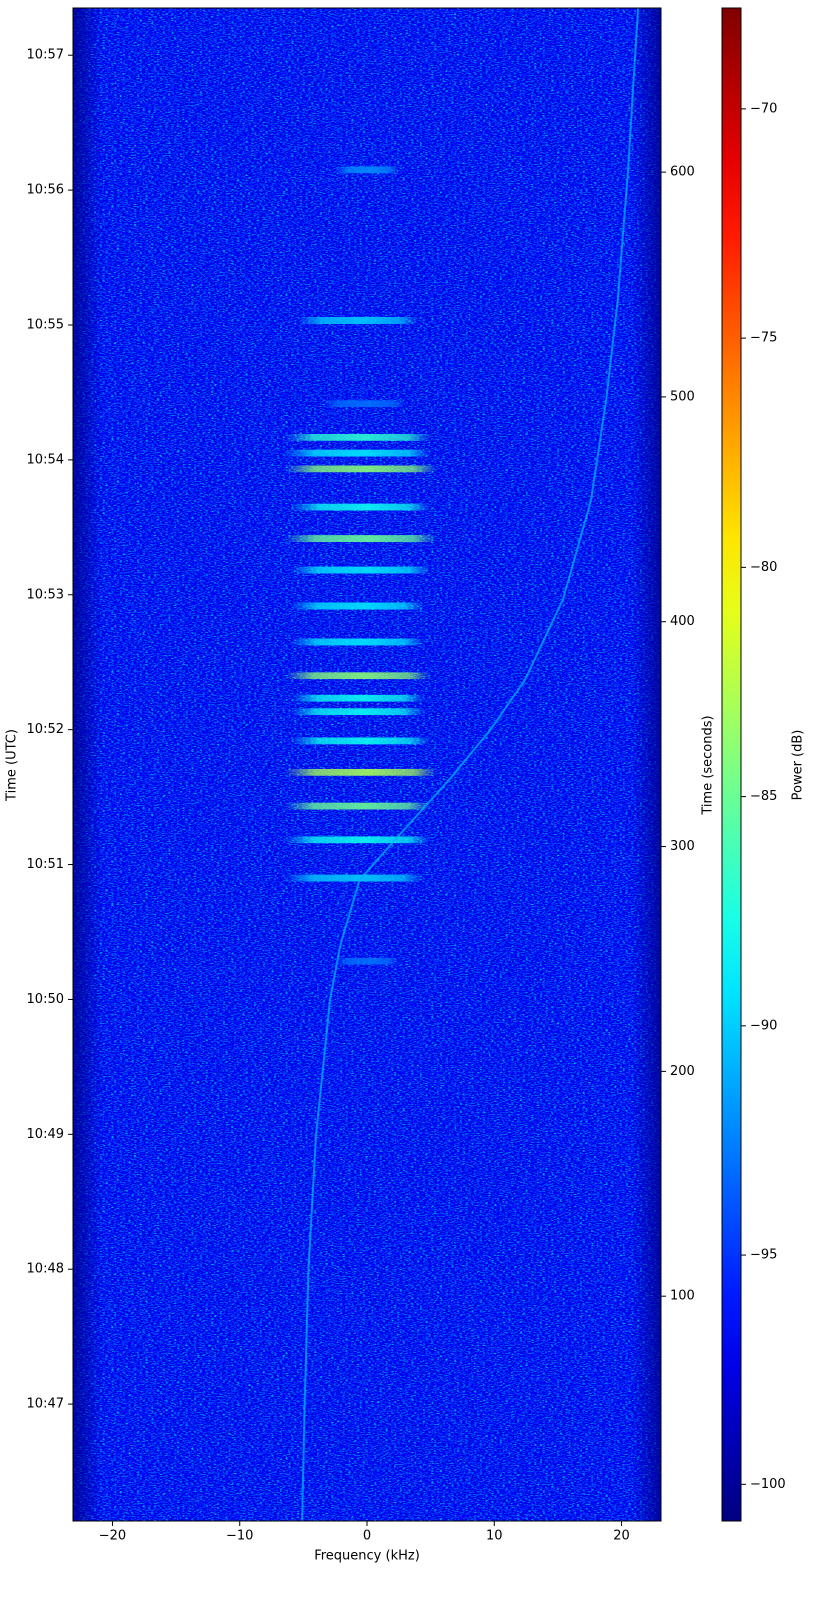 The height and width of the screenshot is (1603, 832). What do you see at coordinates (45, 324) in the screenshot?
I see `y-tick-label: 10:55` at bounding box center [45, 324].